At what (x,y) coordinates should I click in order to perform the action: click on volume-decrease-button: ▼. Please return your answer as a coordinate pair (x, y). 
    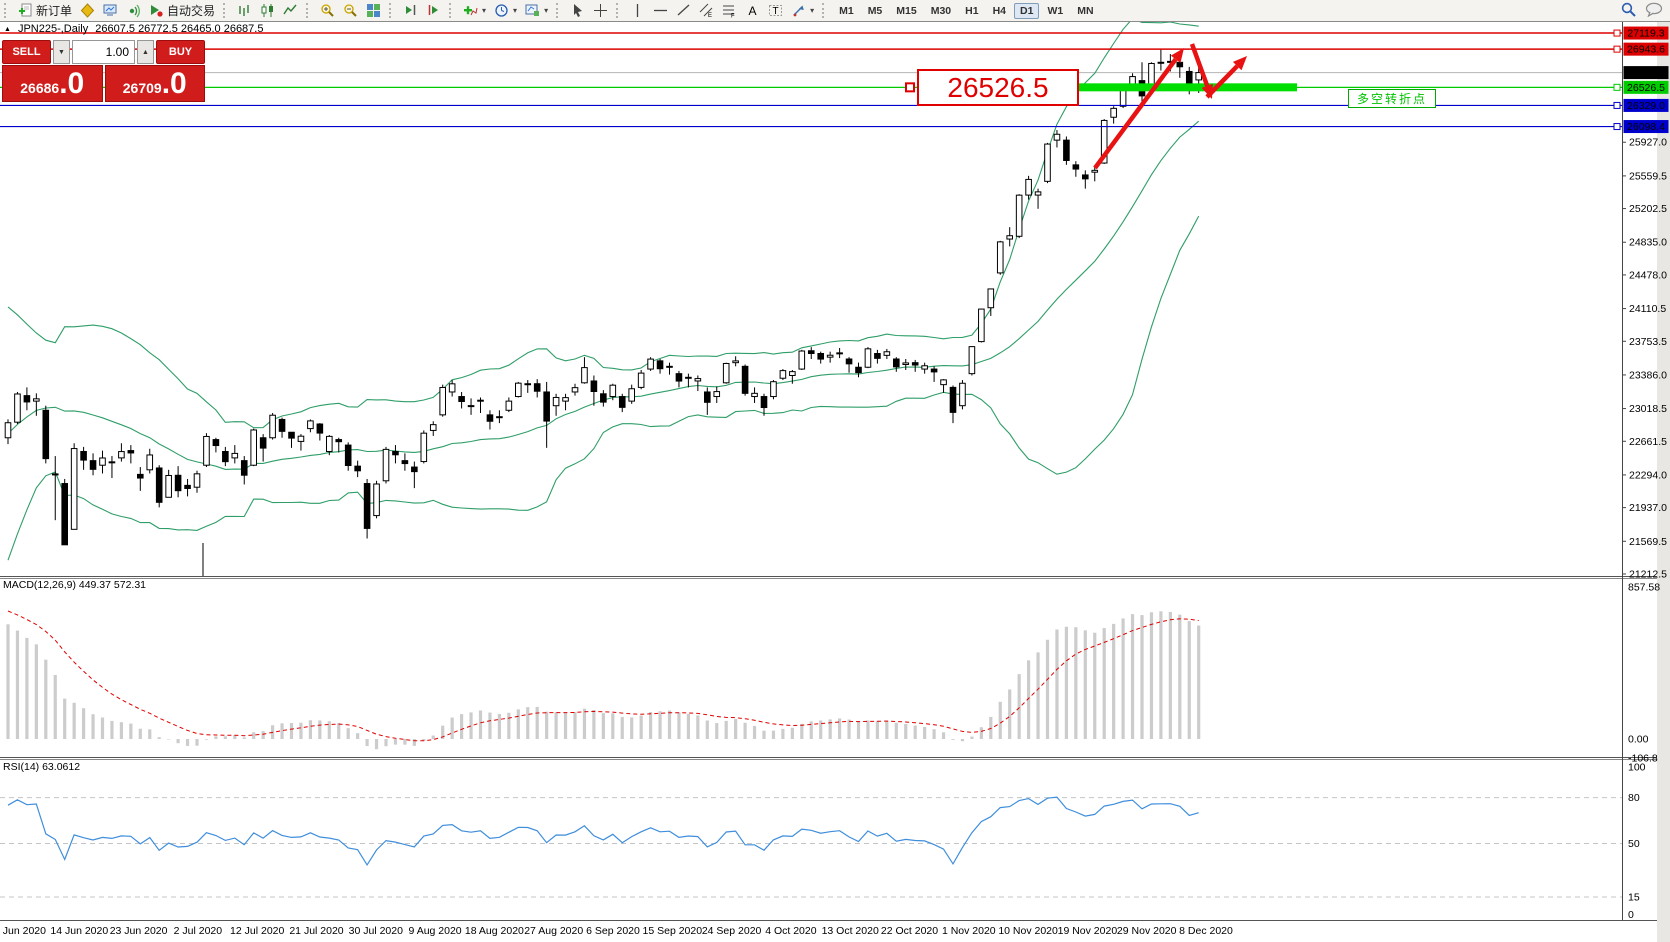
    Looking at the image, I should click on (61, 52).